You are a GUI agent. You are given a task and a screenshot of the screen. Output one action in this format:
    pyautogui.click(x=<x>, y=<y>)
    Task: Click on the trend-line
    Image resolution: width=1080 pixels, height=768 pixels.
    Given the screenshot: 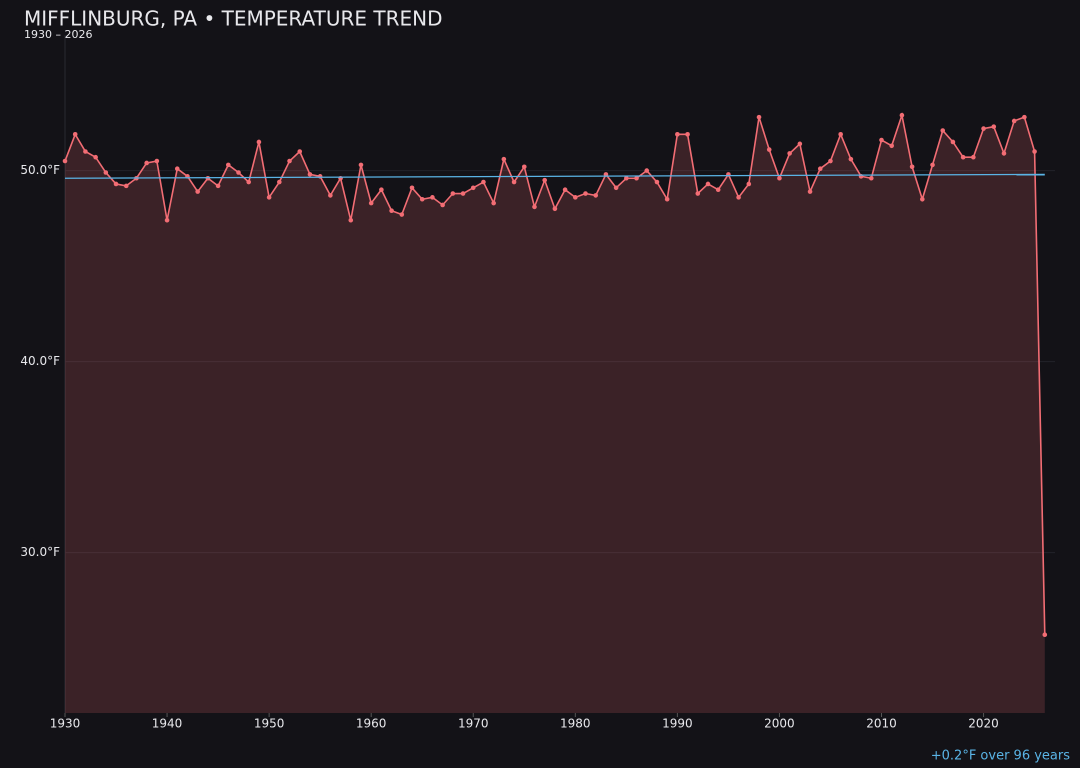 What is the action you would take?
    pyautogui.click(x=554, y=176)
    